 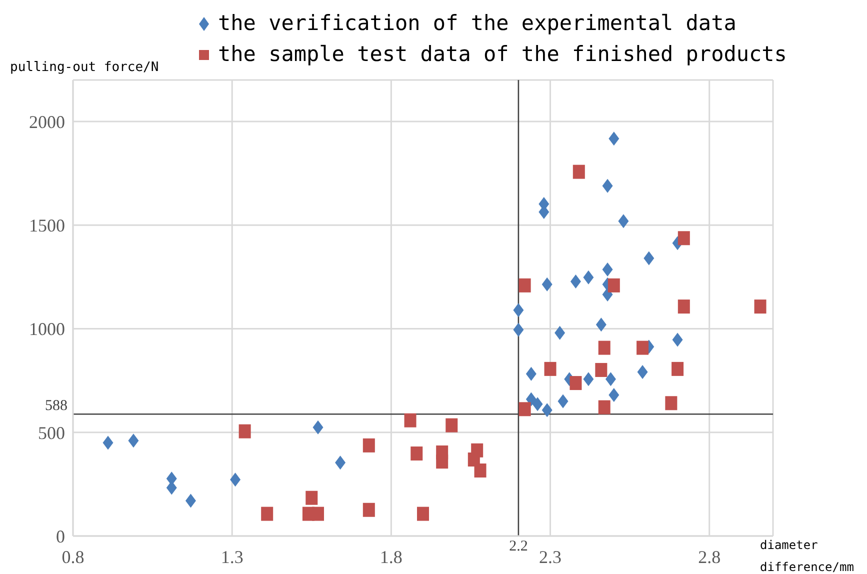 I want to click on y-tick-label: 1000, so click(x=47, y=329).